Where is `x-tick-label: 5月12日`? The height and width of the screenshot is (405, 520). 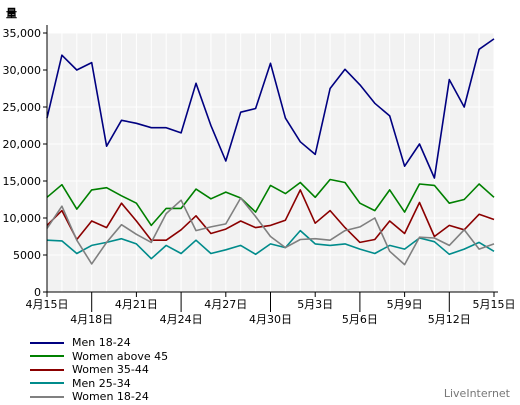 x-tick-label: 5月12日 is located at coordinates (449, 319).